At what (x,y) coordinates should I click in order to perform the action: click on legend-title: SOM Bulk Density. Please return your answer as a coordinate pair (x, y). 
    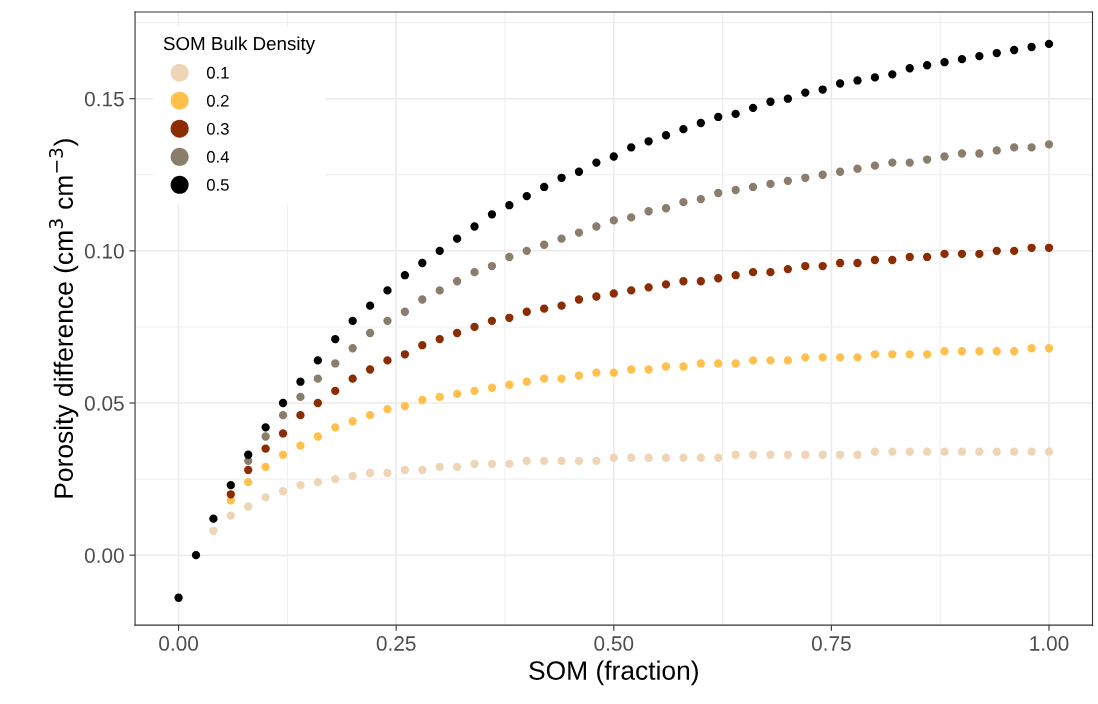
    Looking at the image, I should click on (239, 45).